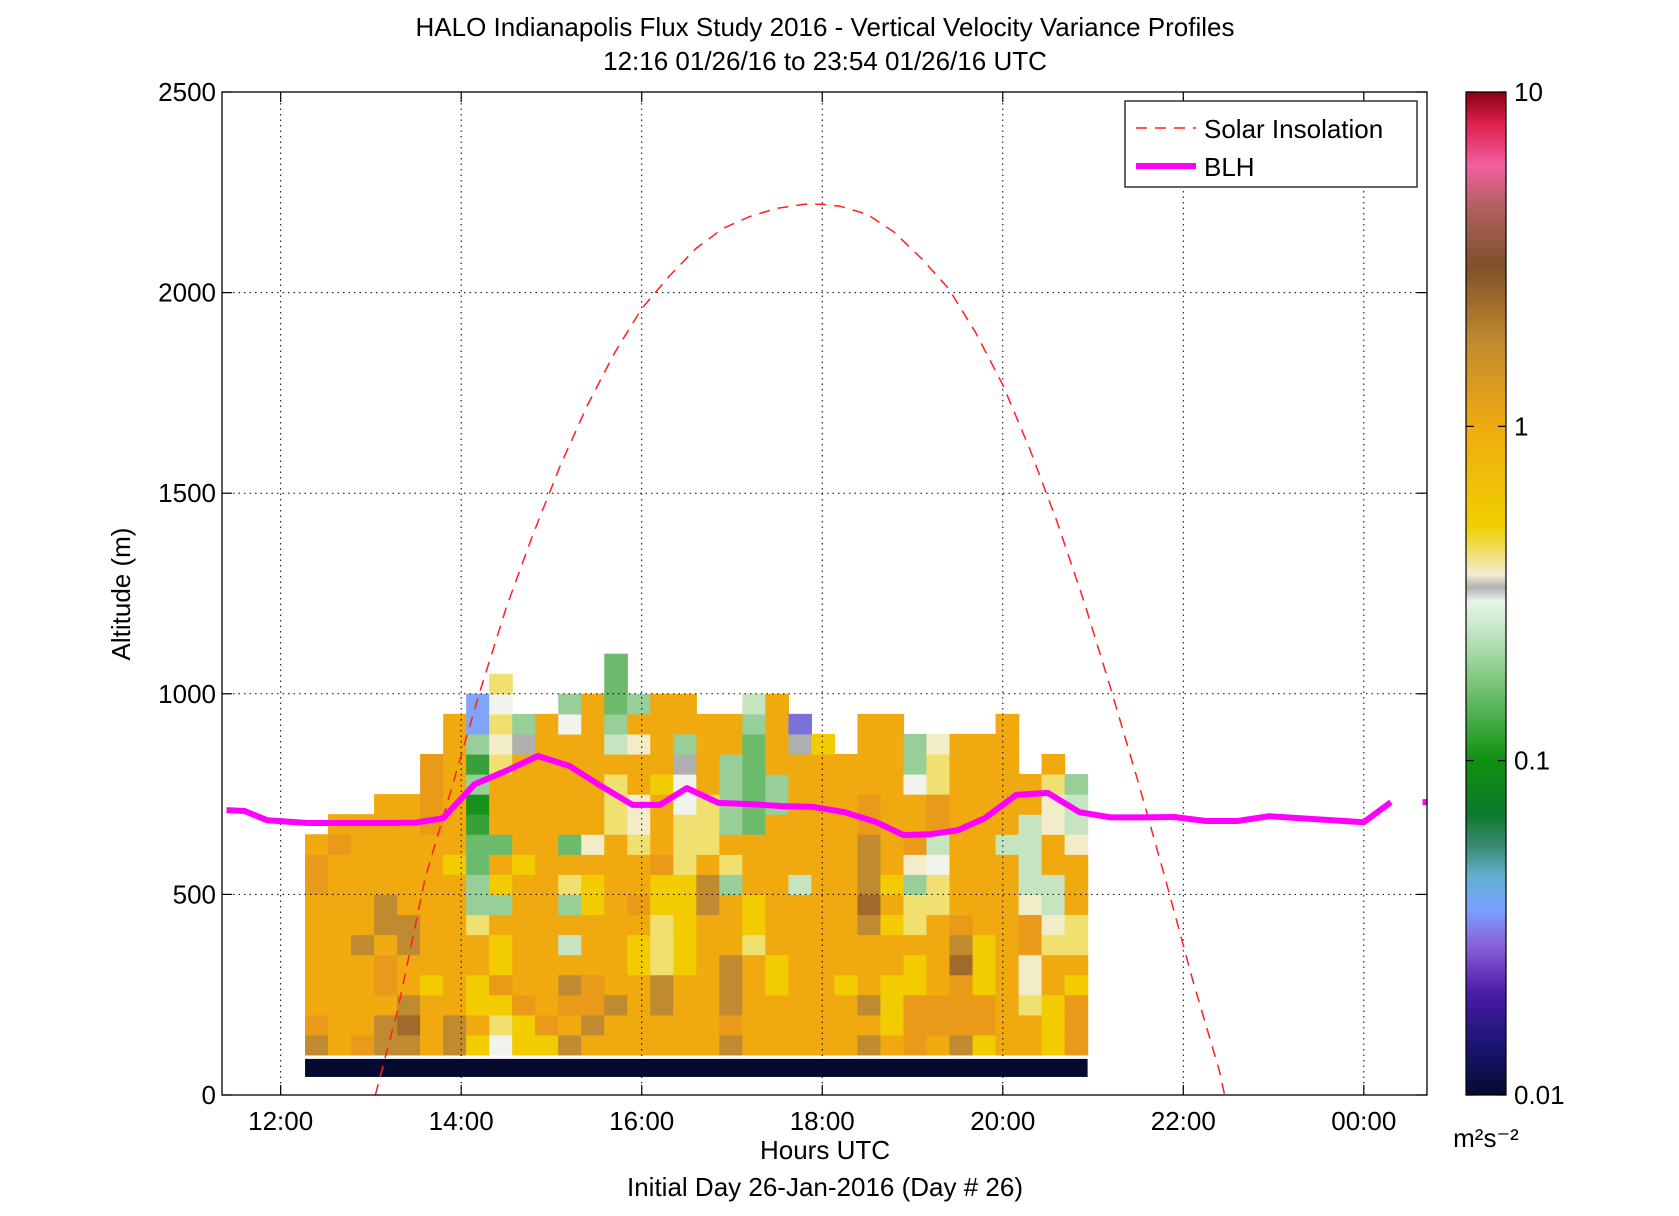 The height and width of the screenshot is (1216, 1679). Describe the element at coordinates (809, 795) in the screenshot. I see `blh-line` at that location.